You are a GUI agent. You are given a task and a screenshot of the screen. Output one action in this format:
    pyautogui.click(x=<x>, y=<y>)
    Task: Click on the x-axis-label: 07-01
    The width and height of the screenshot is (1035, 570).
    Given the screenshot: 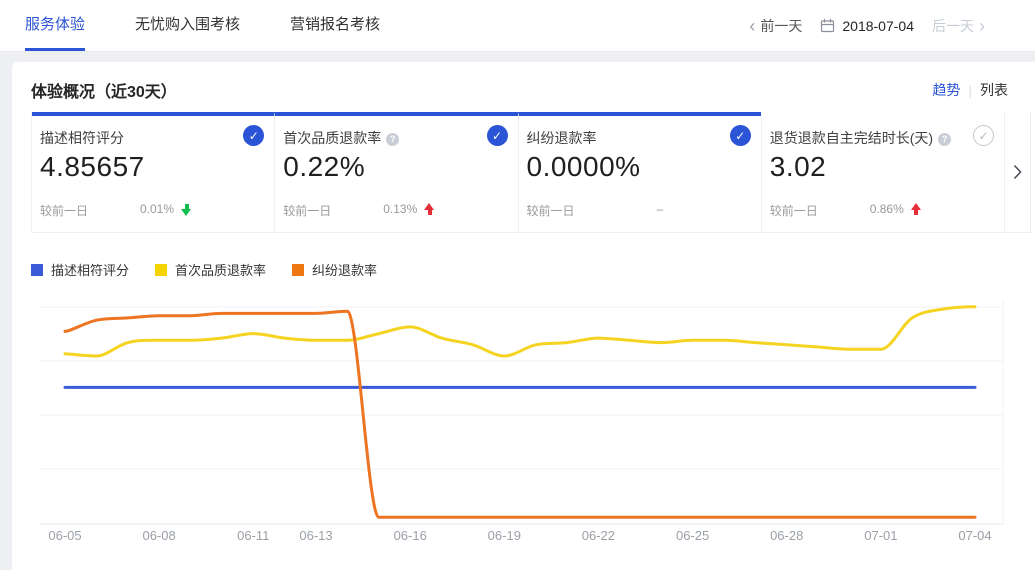 What is the action you would take?
    pyautogui.click(x=880, y=535)
    